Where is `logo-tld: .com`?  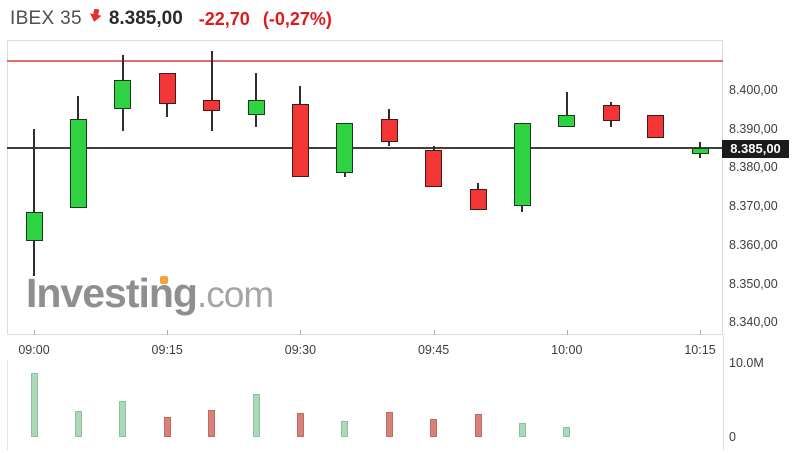 logo-tld: .com is located at coordinates (235, 294).